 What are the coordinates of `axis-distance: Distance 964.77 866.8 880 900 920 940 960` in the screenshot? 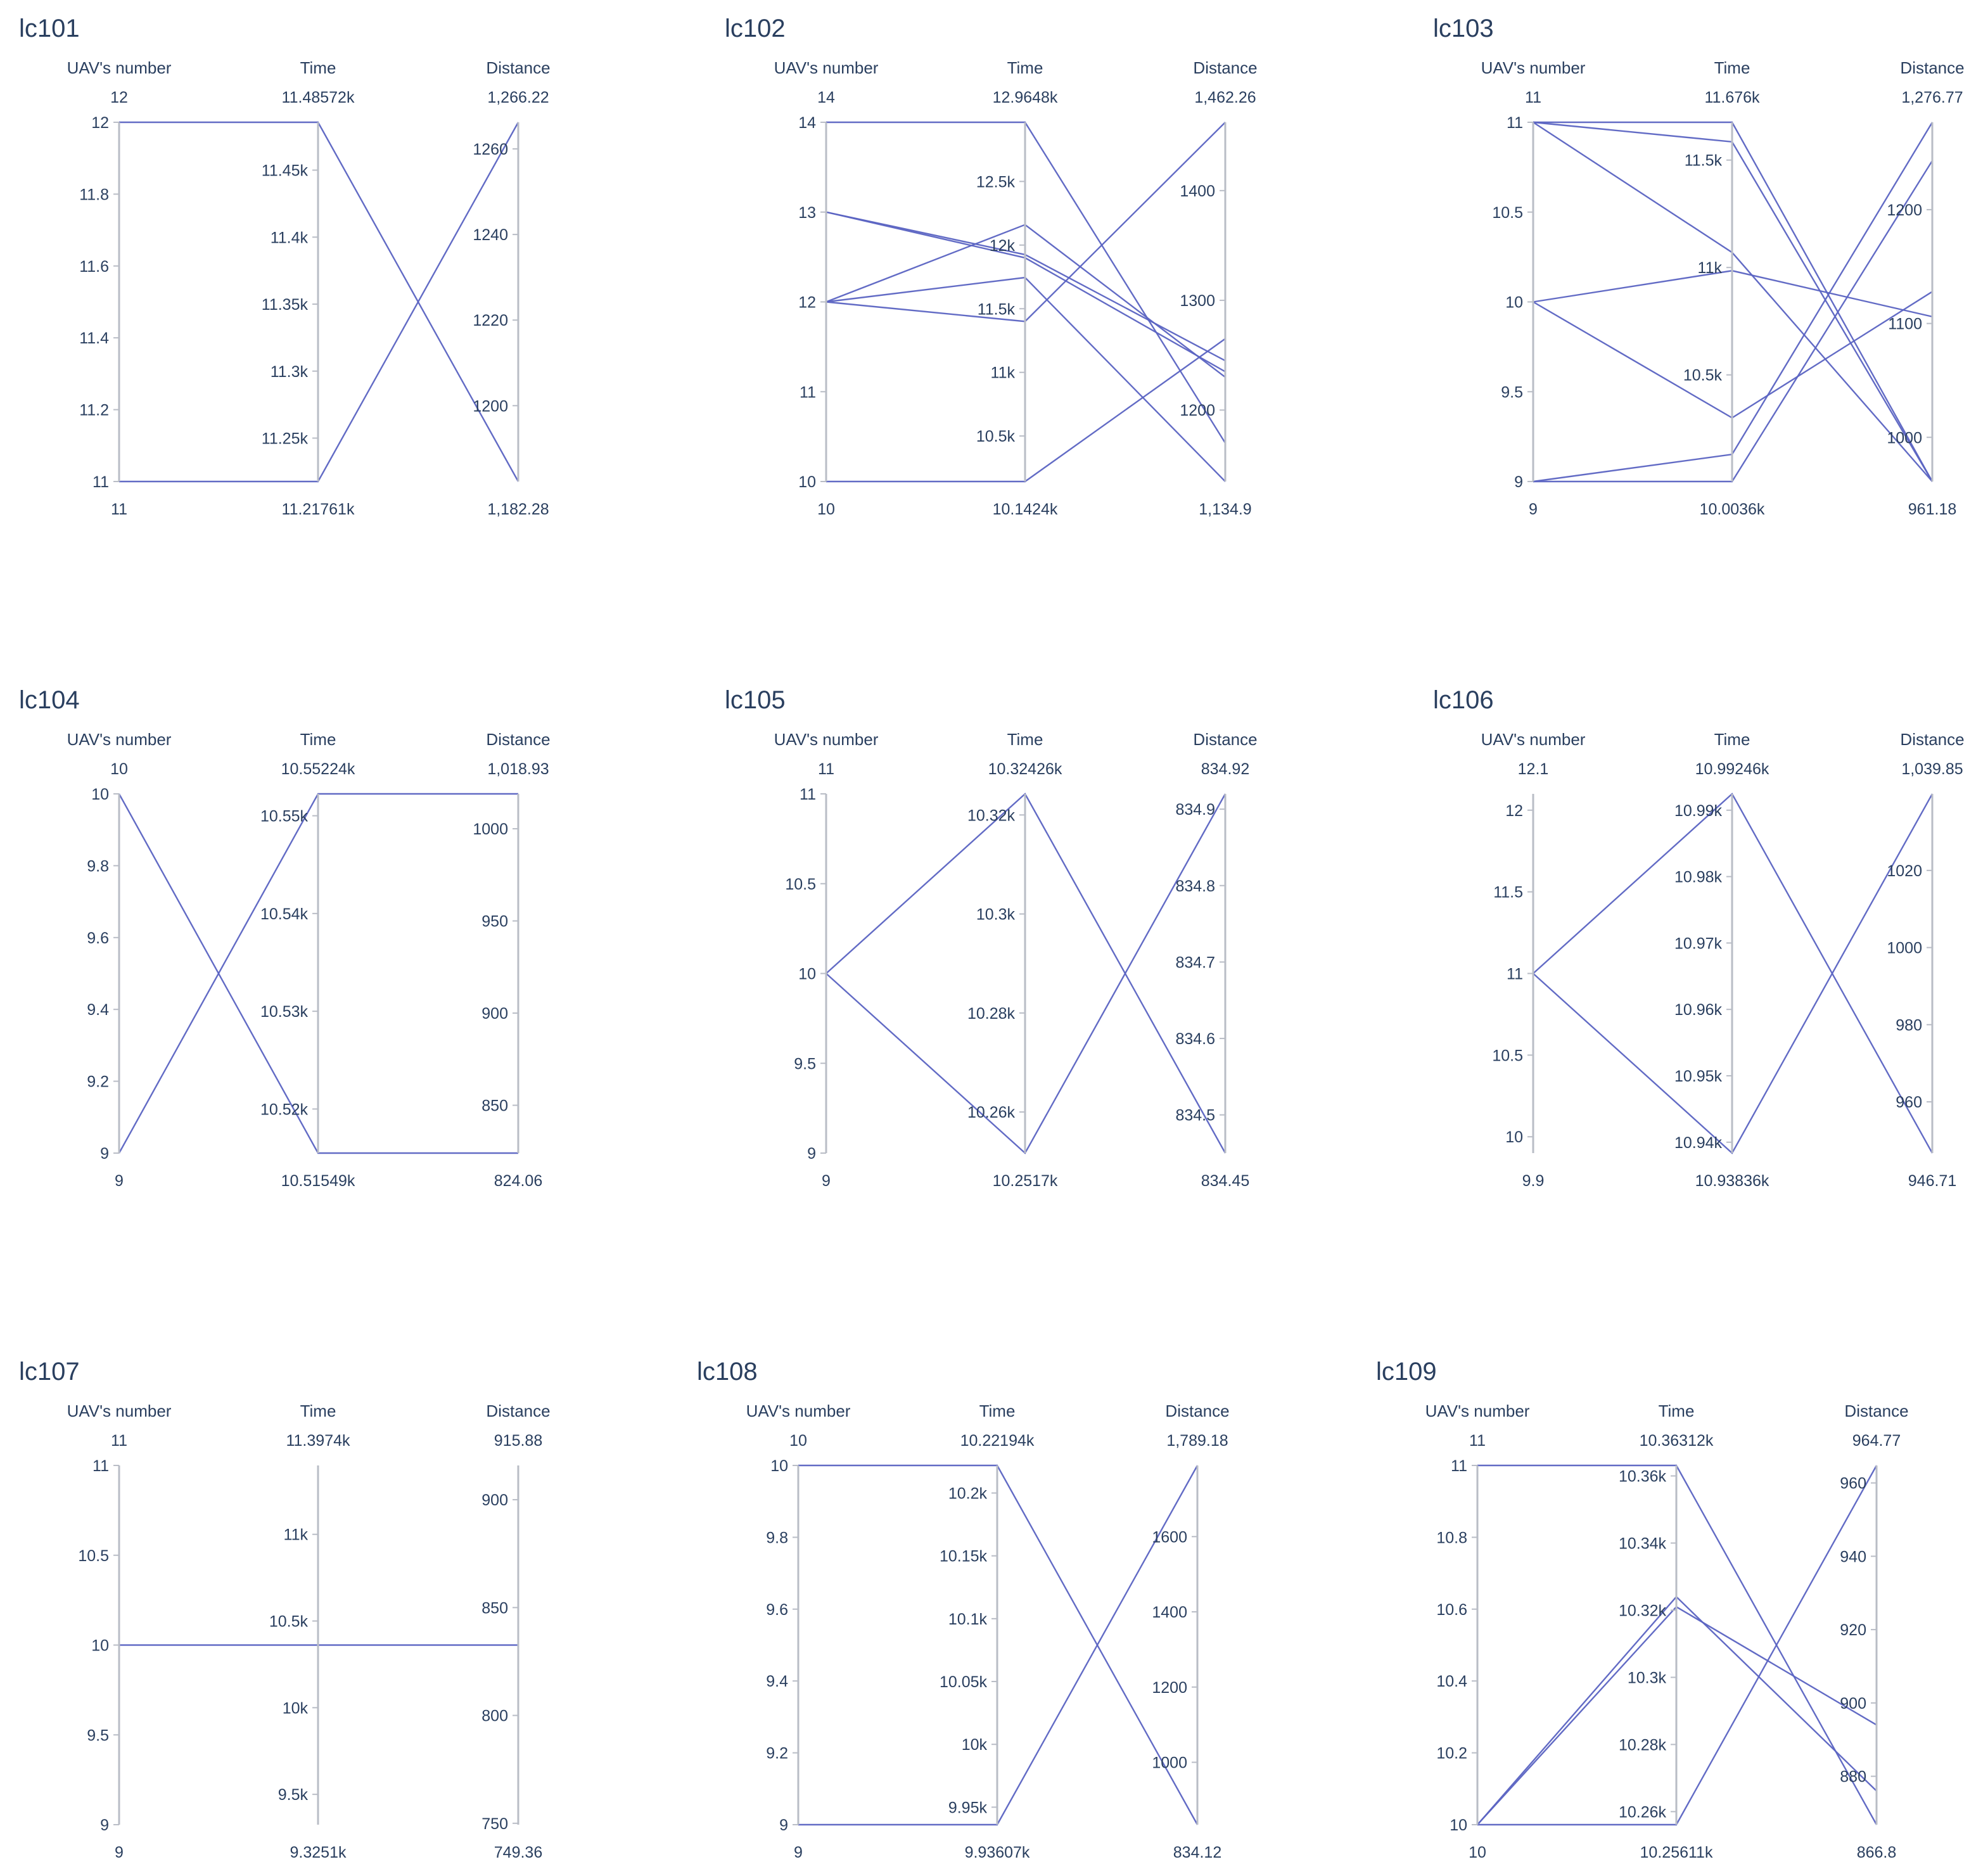 It's located at (1874, 1631).